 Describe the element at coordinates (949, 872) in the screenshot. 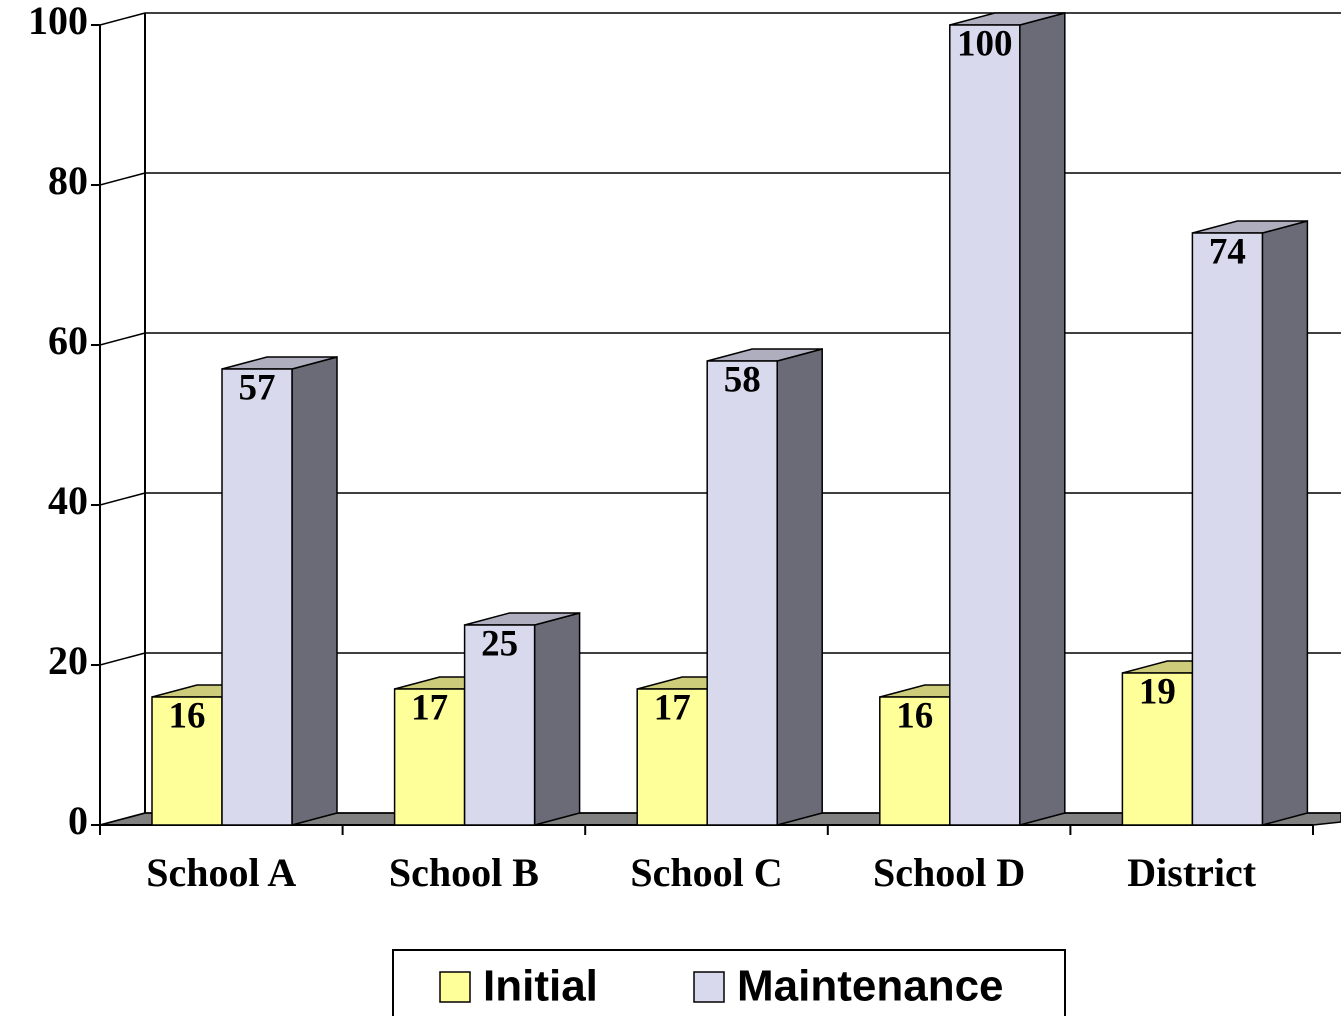

I see `x-tick-label: School D` at that location.